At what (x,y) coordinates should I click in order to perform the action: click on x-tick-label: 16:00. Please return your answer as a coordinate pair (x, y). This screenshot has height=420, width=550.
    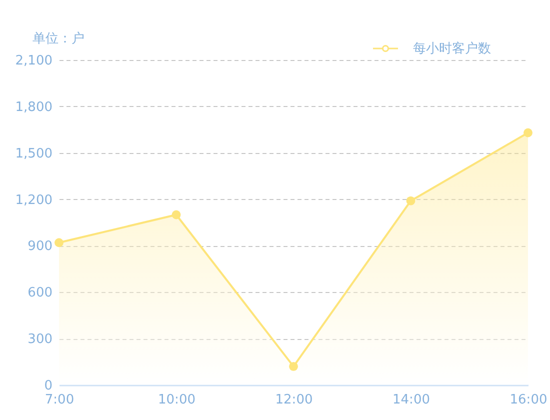
    Looking at the image, I should click on (529, 400).